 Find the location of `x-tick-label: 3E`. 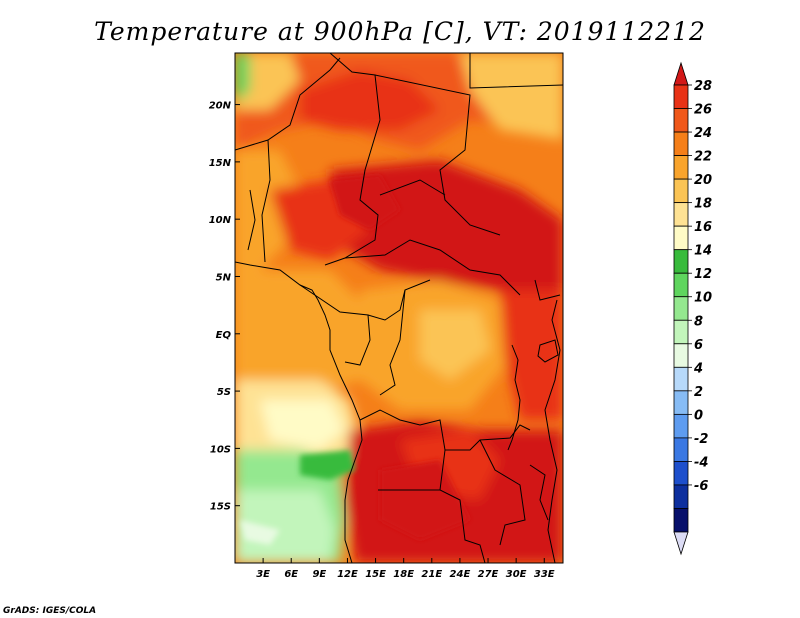

x-tick-label: 3E is located at coordinates (263, 574).